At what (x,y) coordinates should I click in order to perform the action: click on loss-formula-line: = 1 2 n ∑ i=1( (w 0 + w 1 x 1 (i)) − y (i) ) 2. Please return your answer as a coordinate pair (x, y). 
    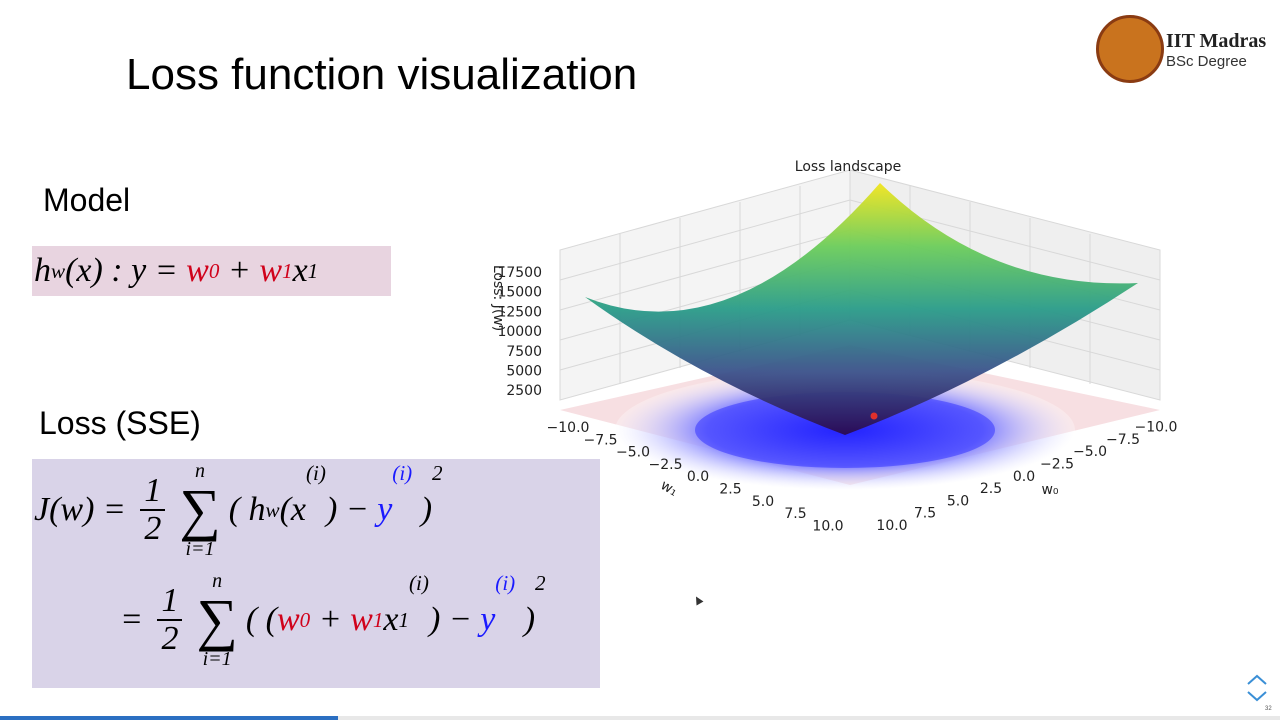
    Looking at the image, I should click on (333, 620).